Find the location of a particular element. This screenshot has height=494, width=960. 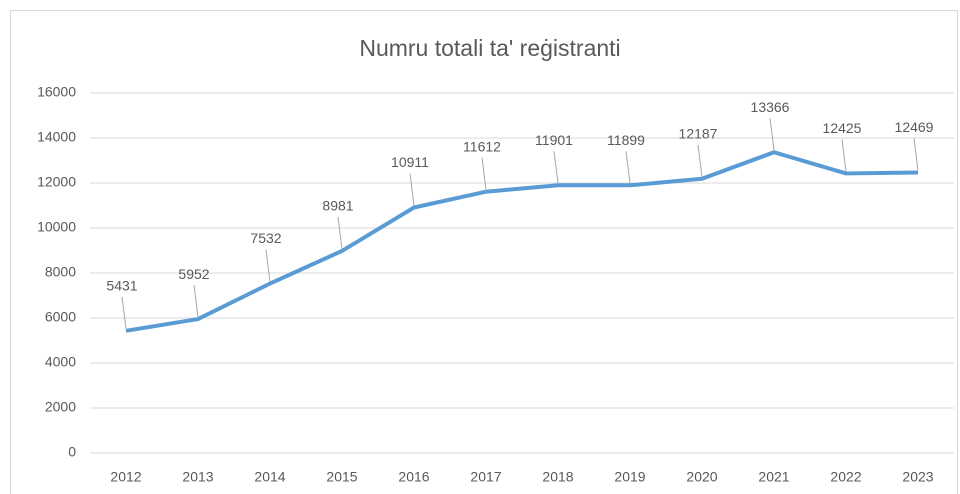

y-tick-label: 12000 is located at coordinates (56, 182).